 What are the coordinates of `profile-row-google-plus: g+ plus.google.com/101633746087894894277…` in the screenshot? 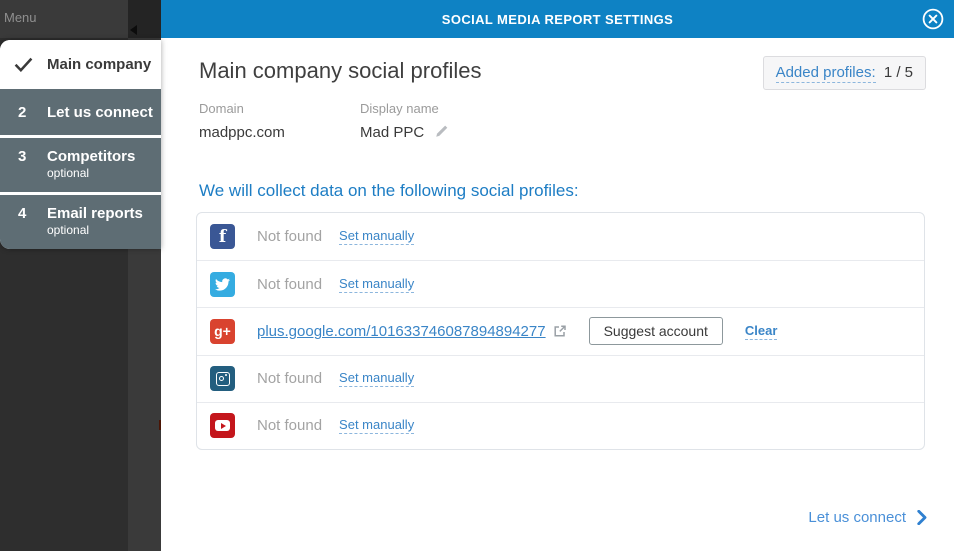 It's located at (560, 330).